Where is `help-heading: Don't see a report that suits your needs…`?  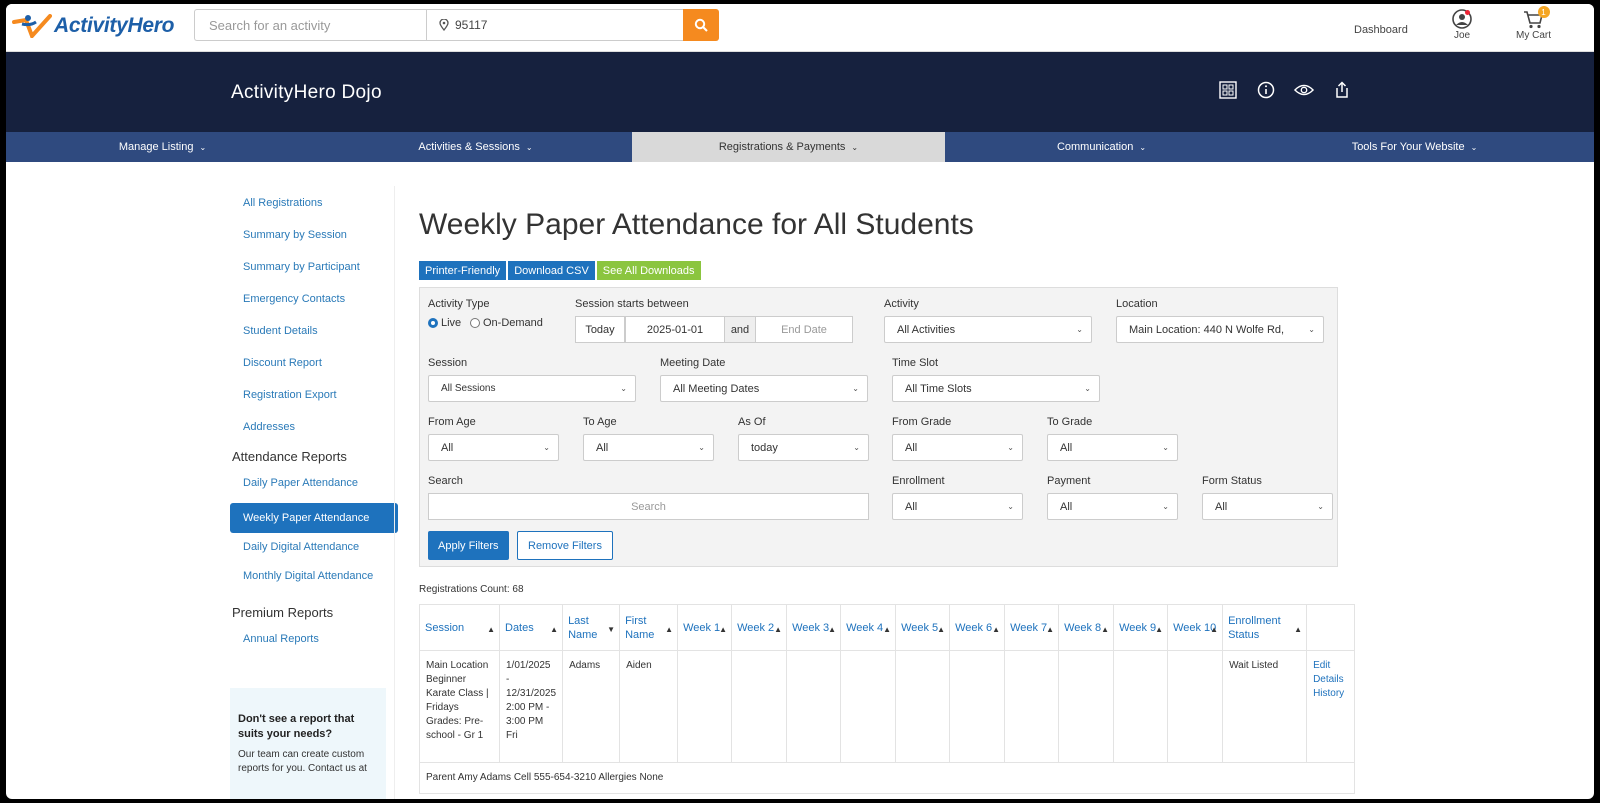
help-heading: Don't see a report that suits your needs… is located at coordinates (296, 726).